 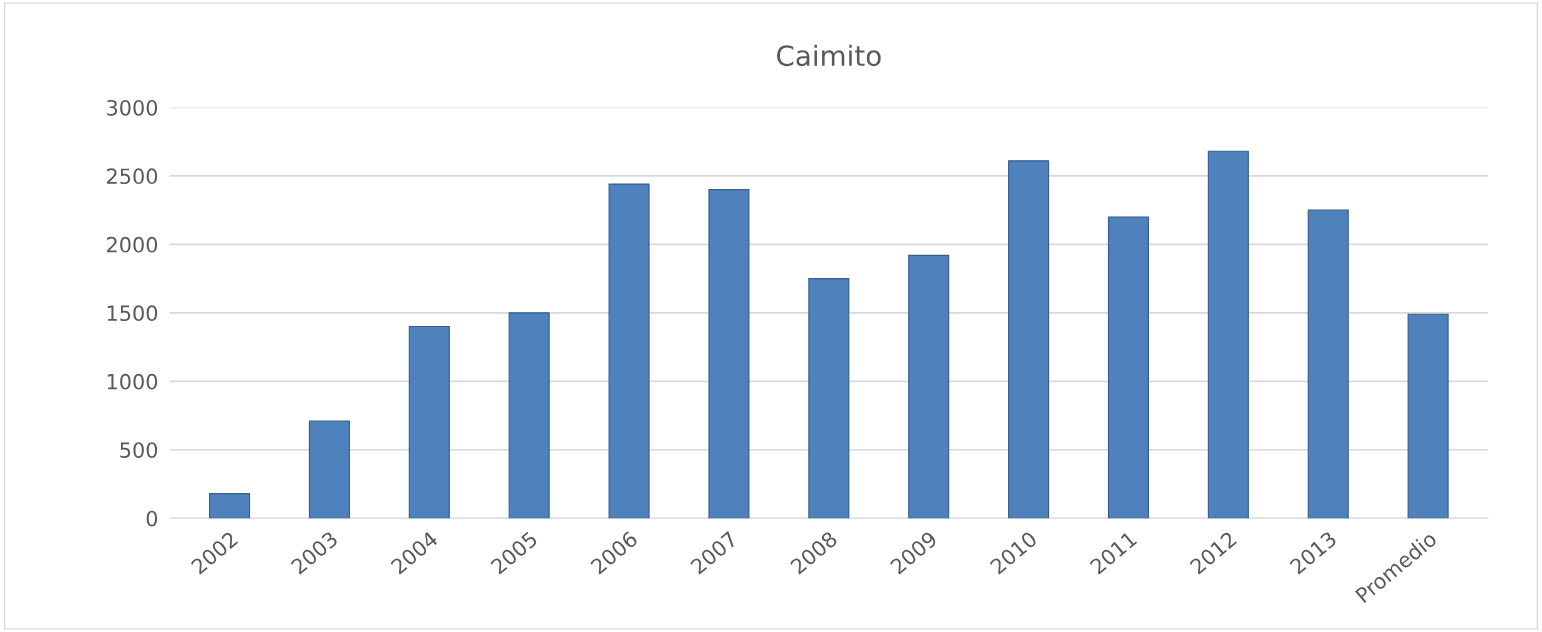 I want to click on y-tick-label: 1500, so click(x=132, y=313).